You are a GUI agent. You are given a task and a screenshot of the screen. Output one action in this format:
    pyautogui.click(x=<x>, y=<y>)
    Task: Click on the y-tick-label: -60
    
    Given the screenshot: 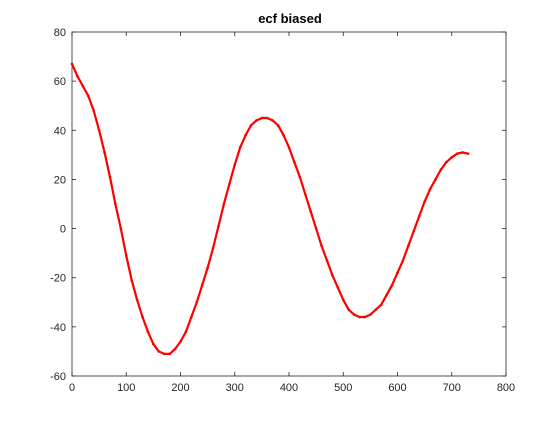 What is the action you would take?
    pyautogui.click(x=58, y=377)
    